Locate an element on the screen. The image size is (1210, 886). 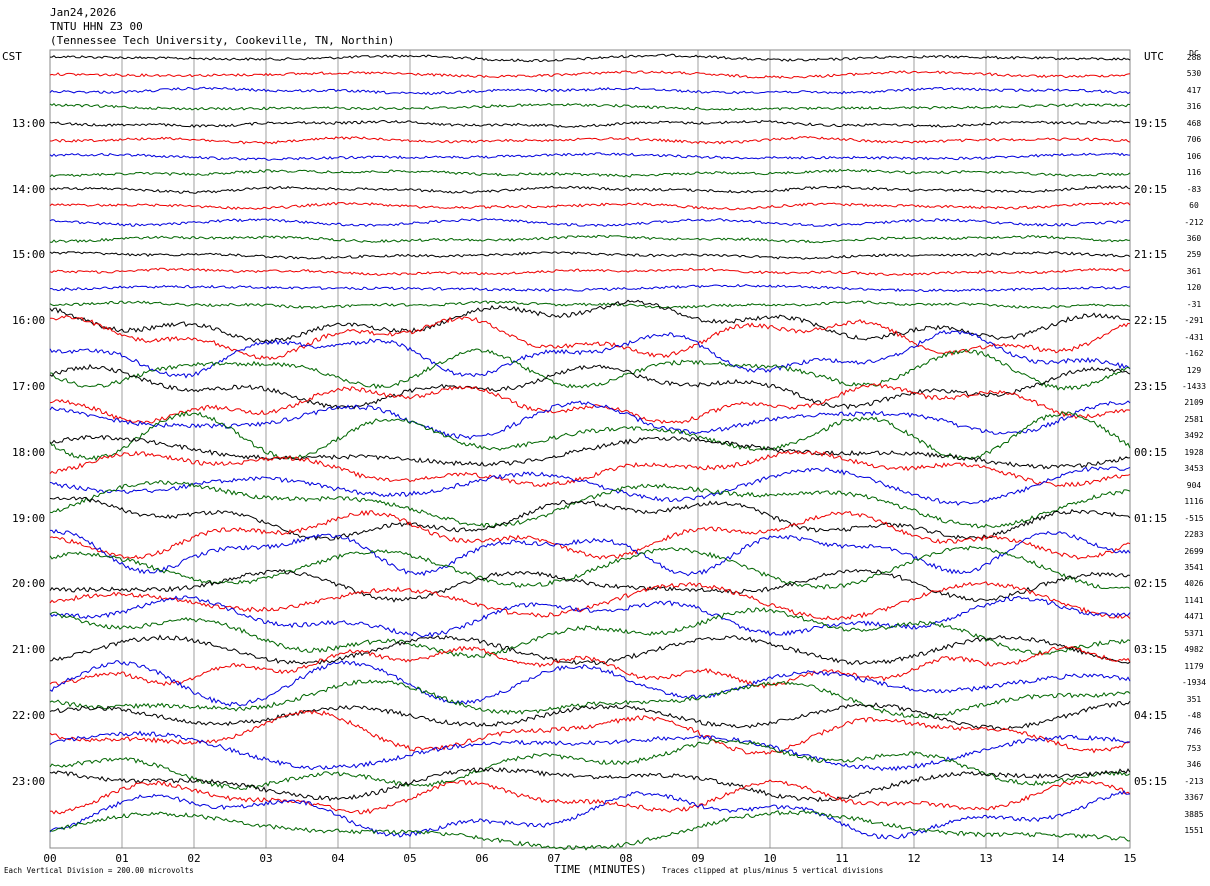
minute-tick-label: 08 is located at coordinates (625, 858).